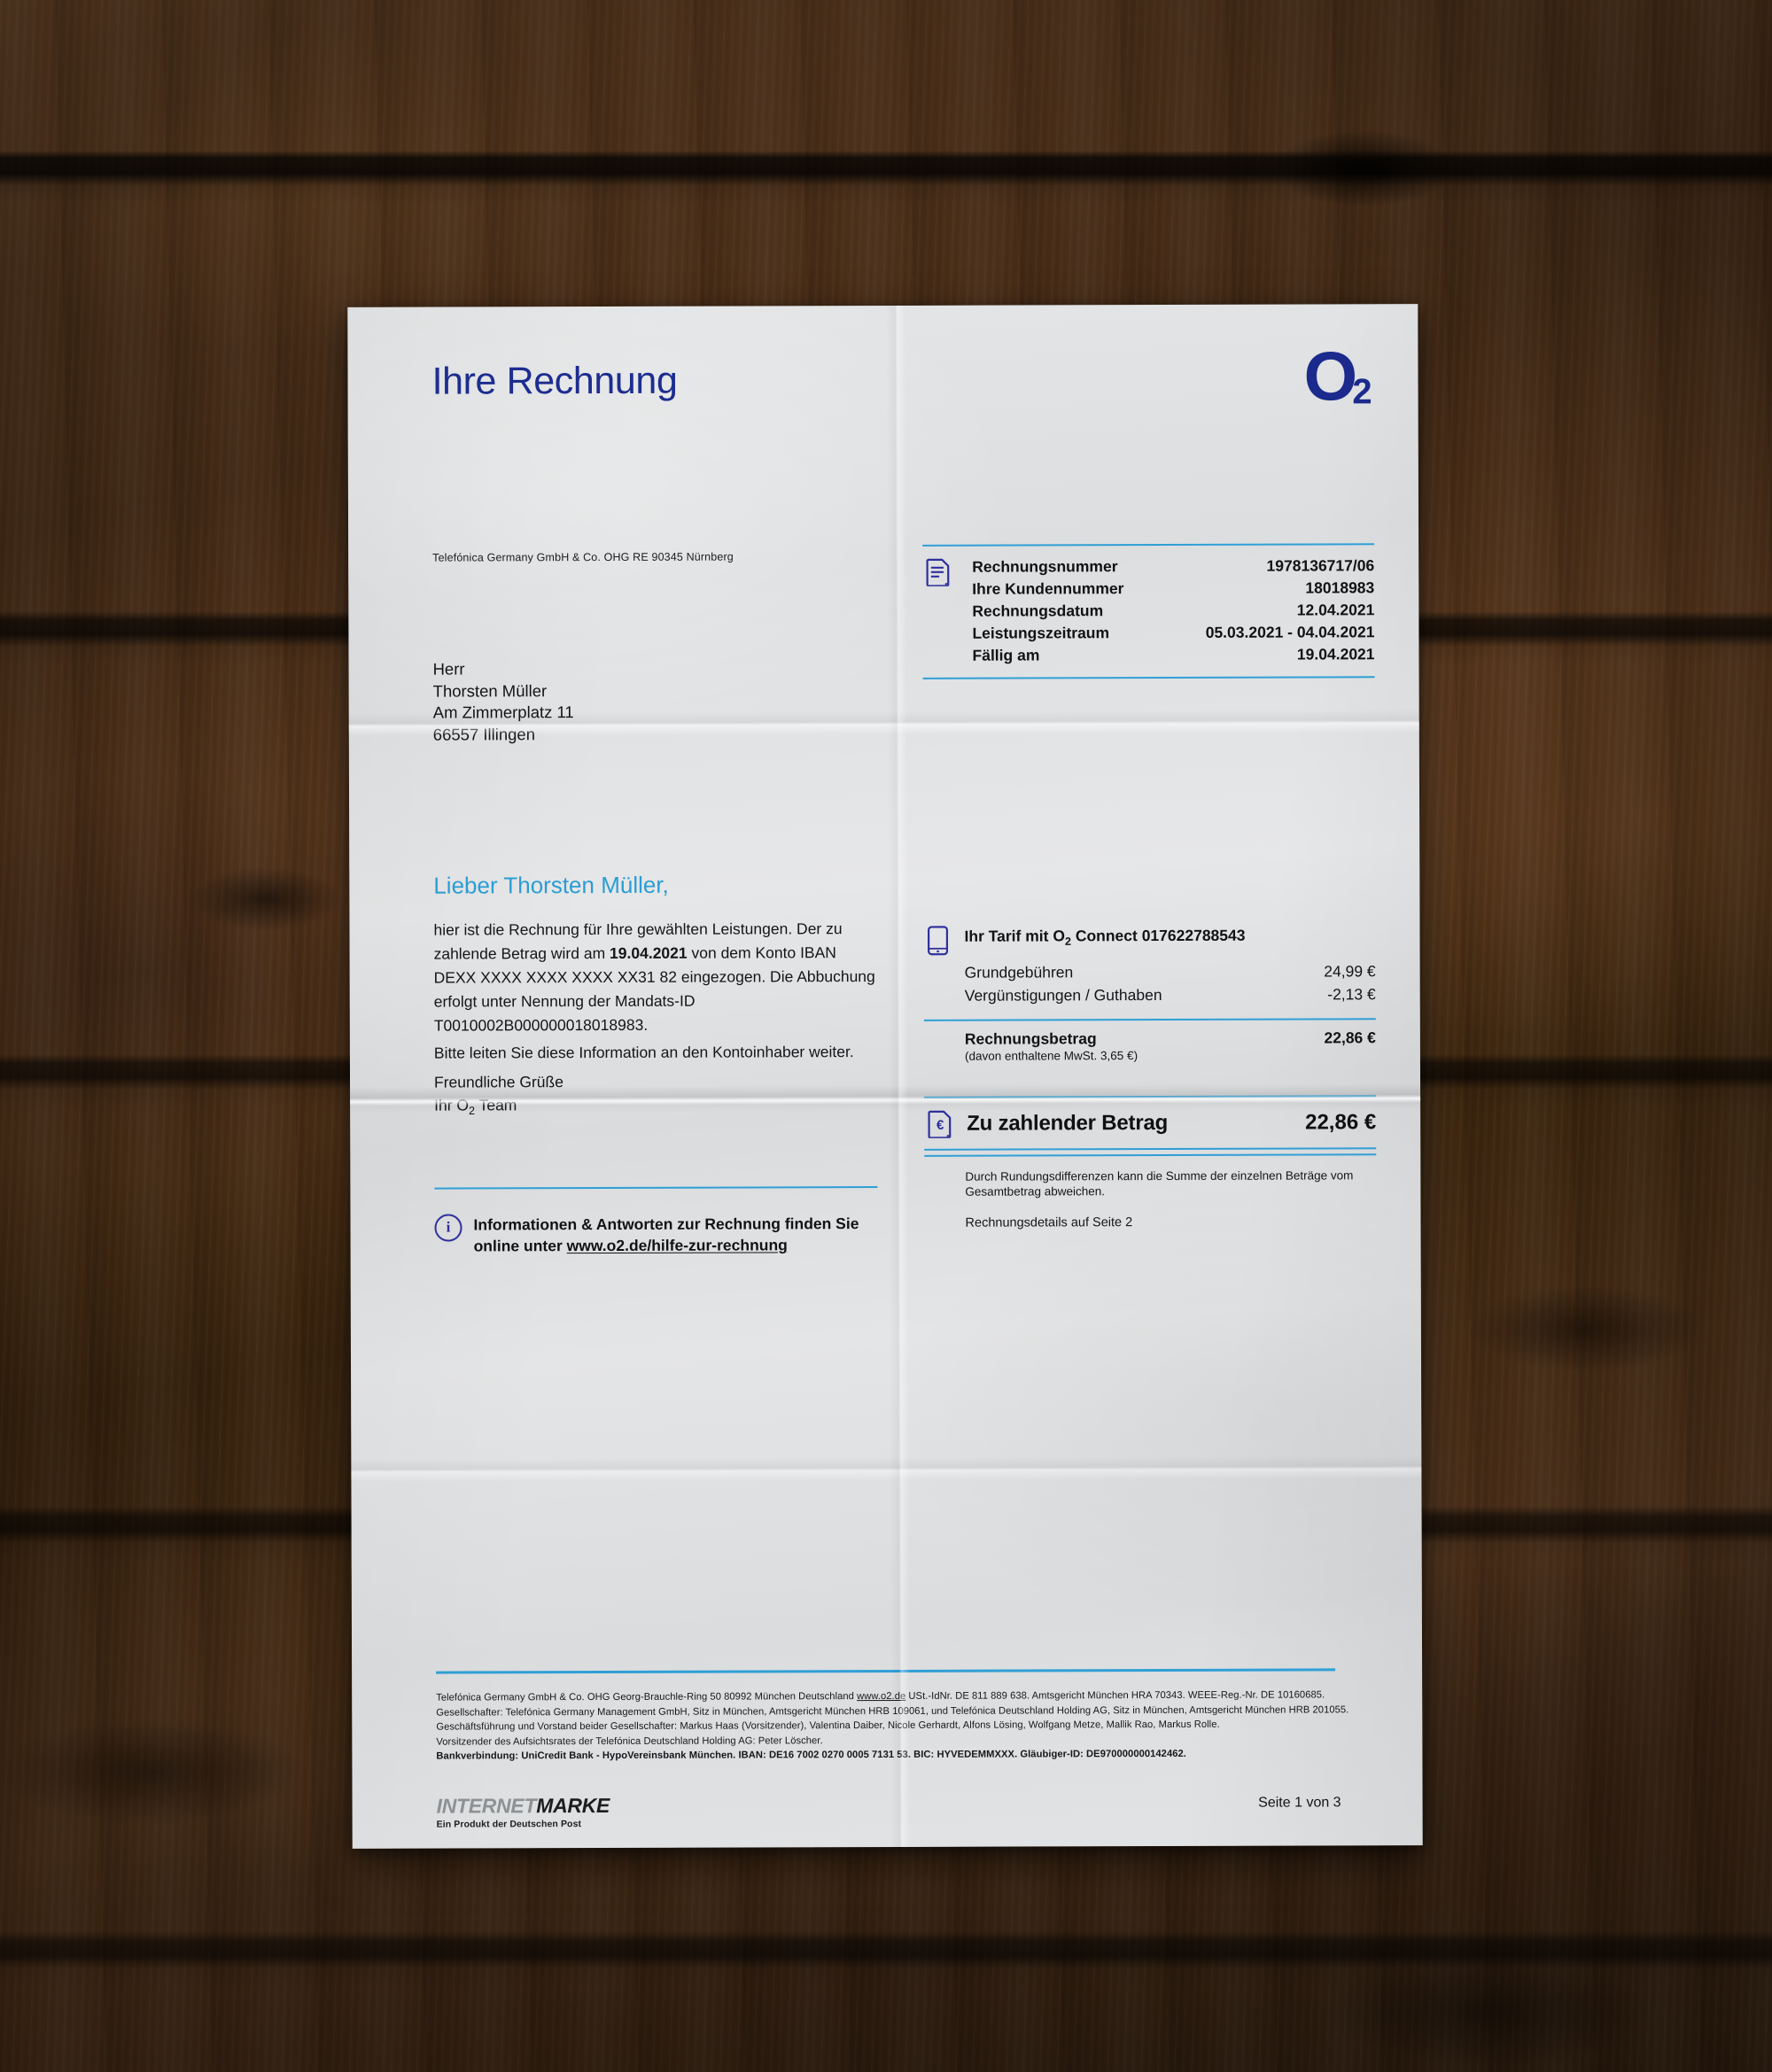 This screenshot has width=1772, height=2072. Describe the element at coordinates (448, 1228) in the screenshot. I see `info-circle-icon: i` at that location.